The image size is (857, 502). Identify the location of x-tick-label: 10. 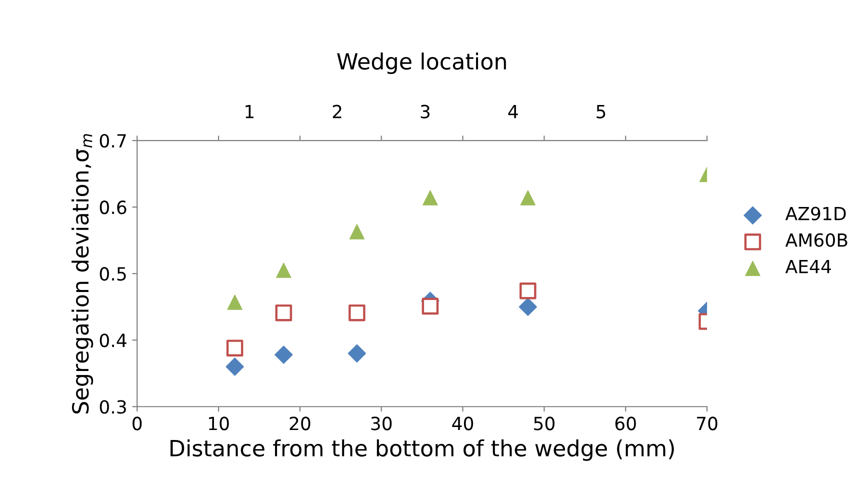
(219, 423).